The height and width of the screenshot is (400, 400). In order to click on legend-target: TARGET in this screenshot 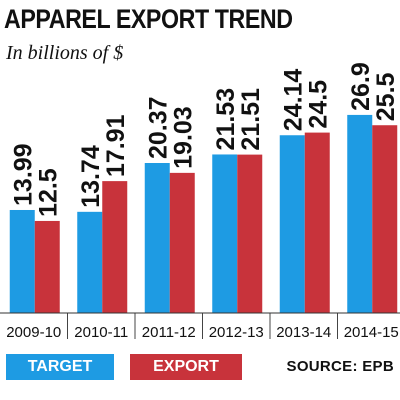, I will do `click(60, 367)`.